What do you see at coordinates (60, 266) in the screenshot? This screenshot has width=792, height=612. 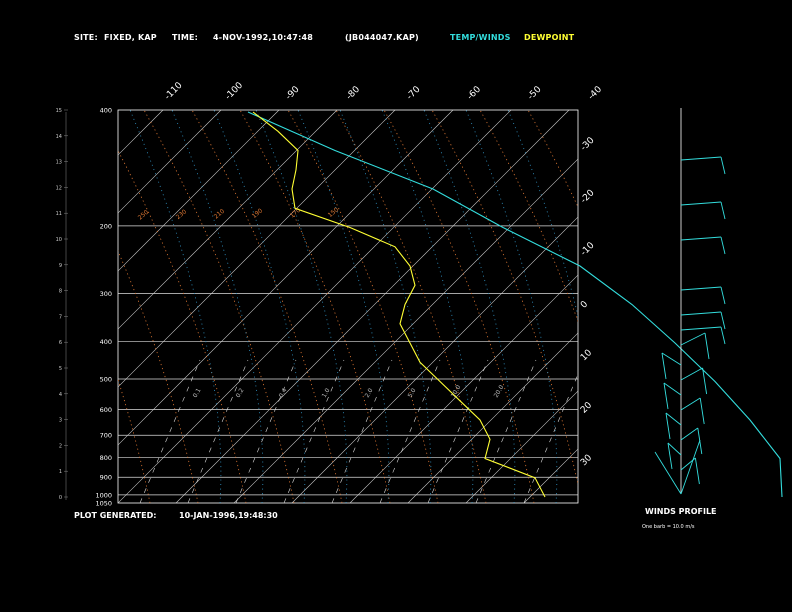 I see `height-tick-label: 9` at bounding box center [60, 266].